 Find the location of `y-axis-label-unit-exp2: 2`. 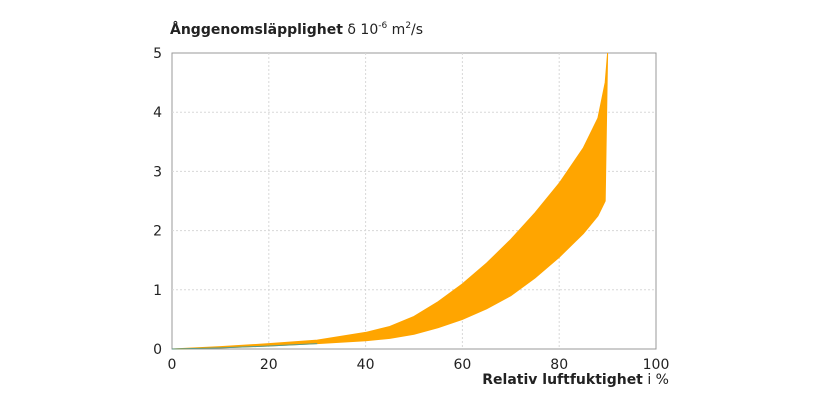

y-axis-label-unit-exp2: 2 is located at coordinates (408, 26).